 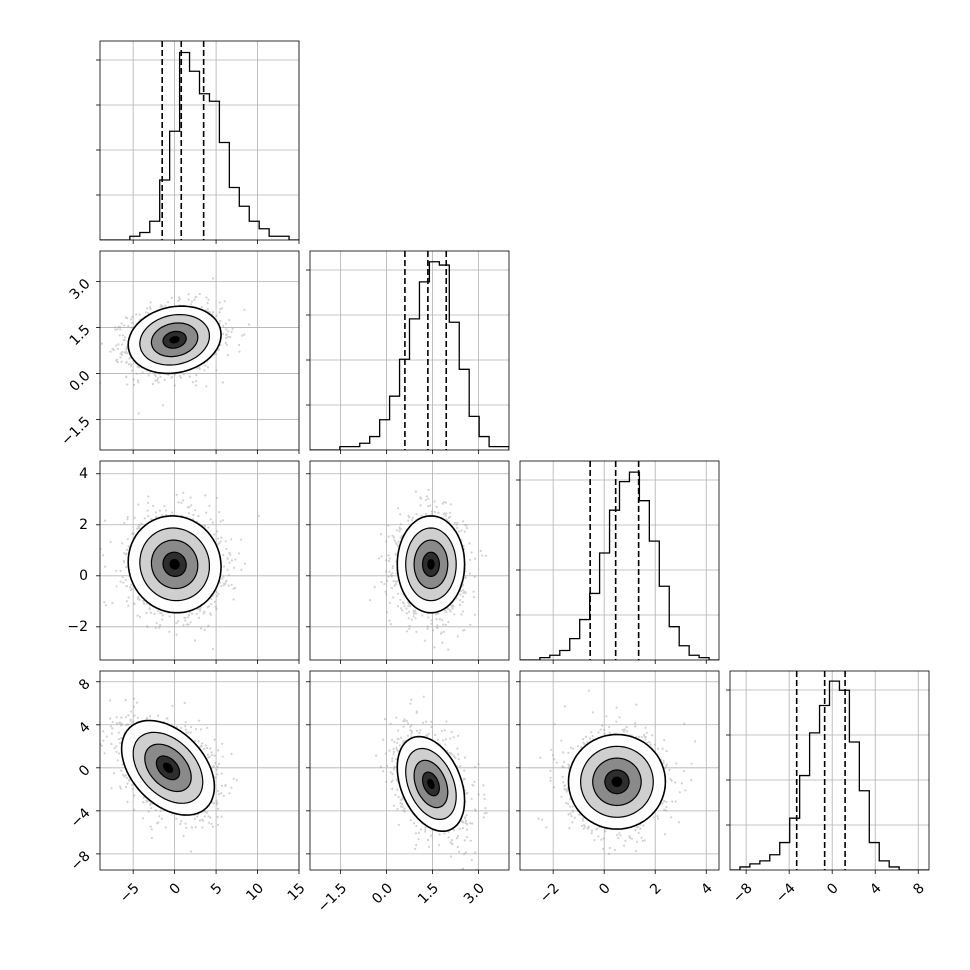 What do you see at coordinates (428, 893) in the screenshot?
I see `x-tick-label: 1.5` at bounding box center [428, 893].